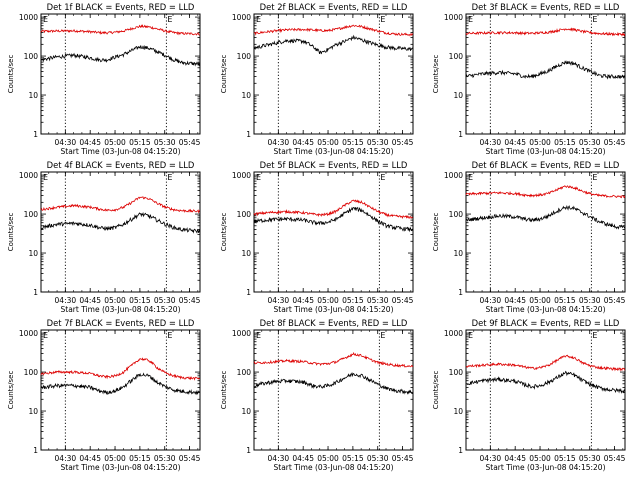  I want to click on chart-title: Det 7f BLACK = Events, RED = LLD, so click(121, 323).